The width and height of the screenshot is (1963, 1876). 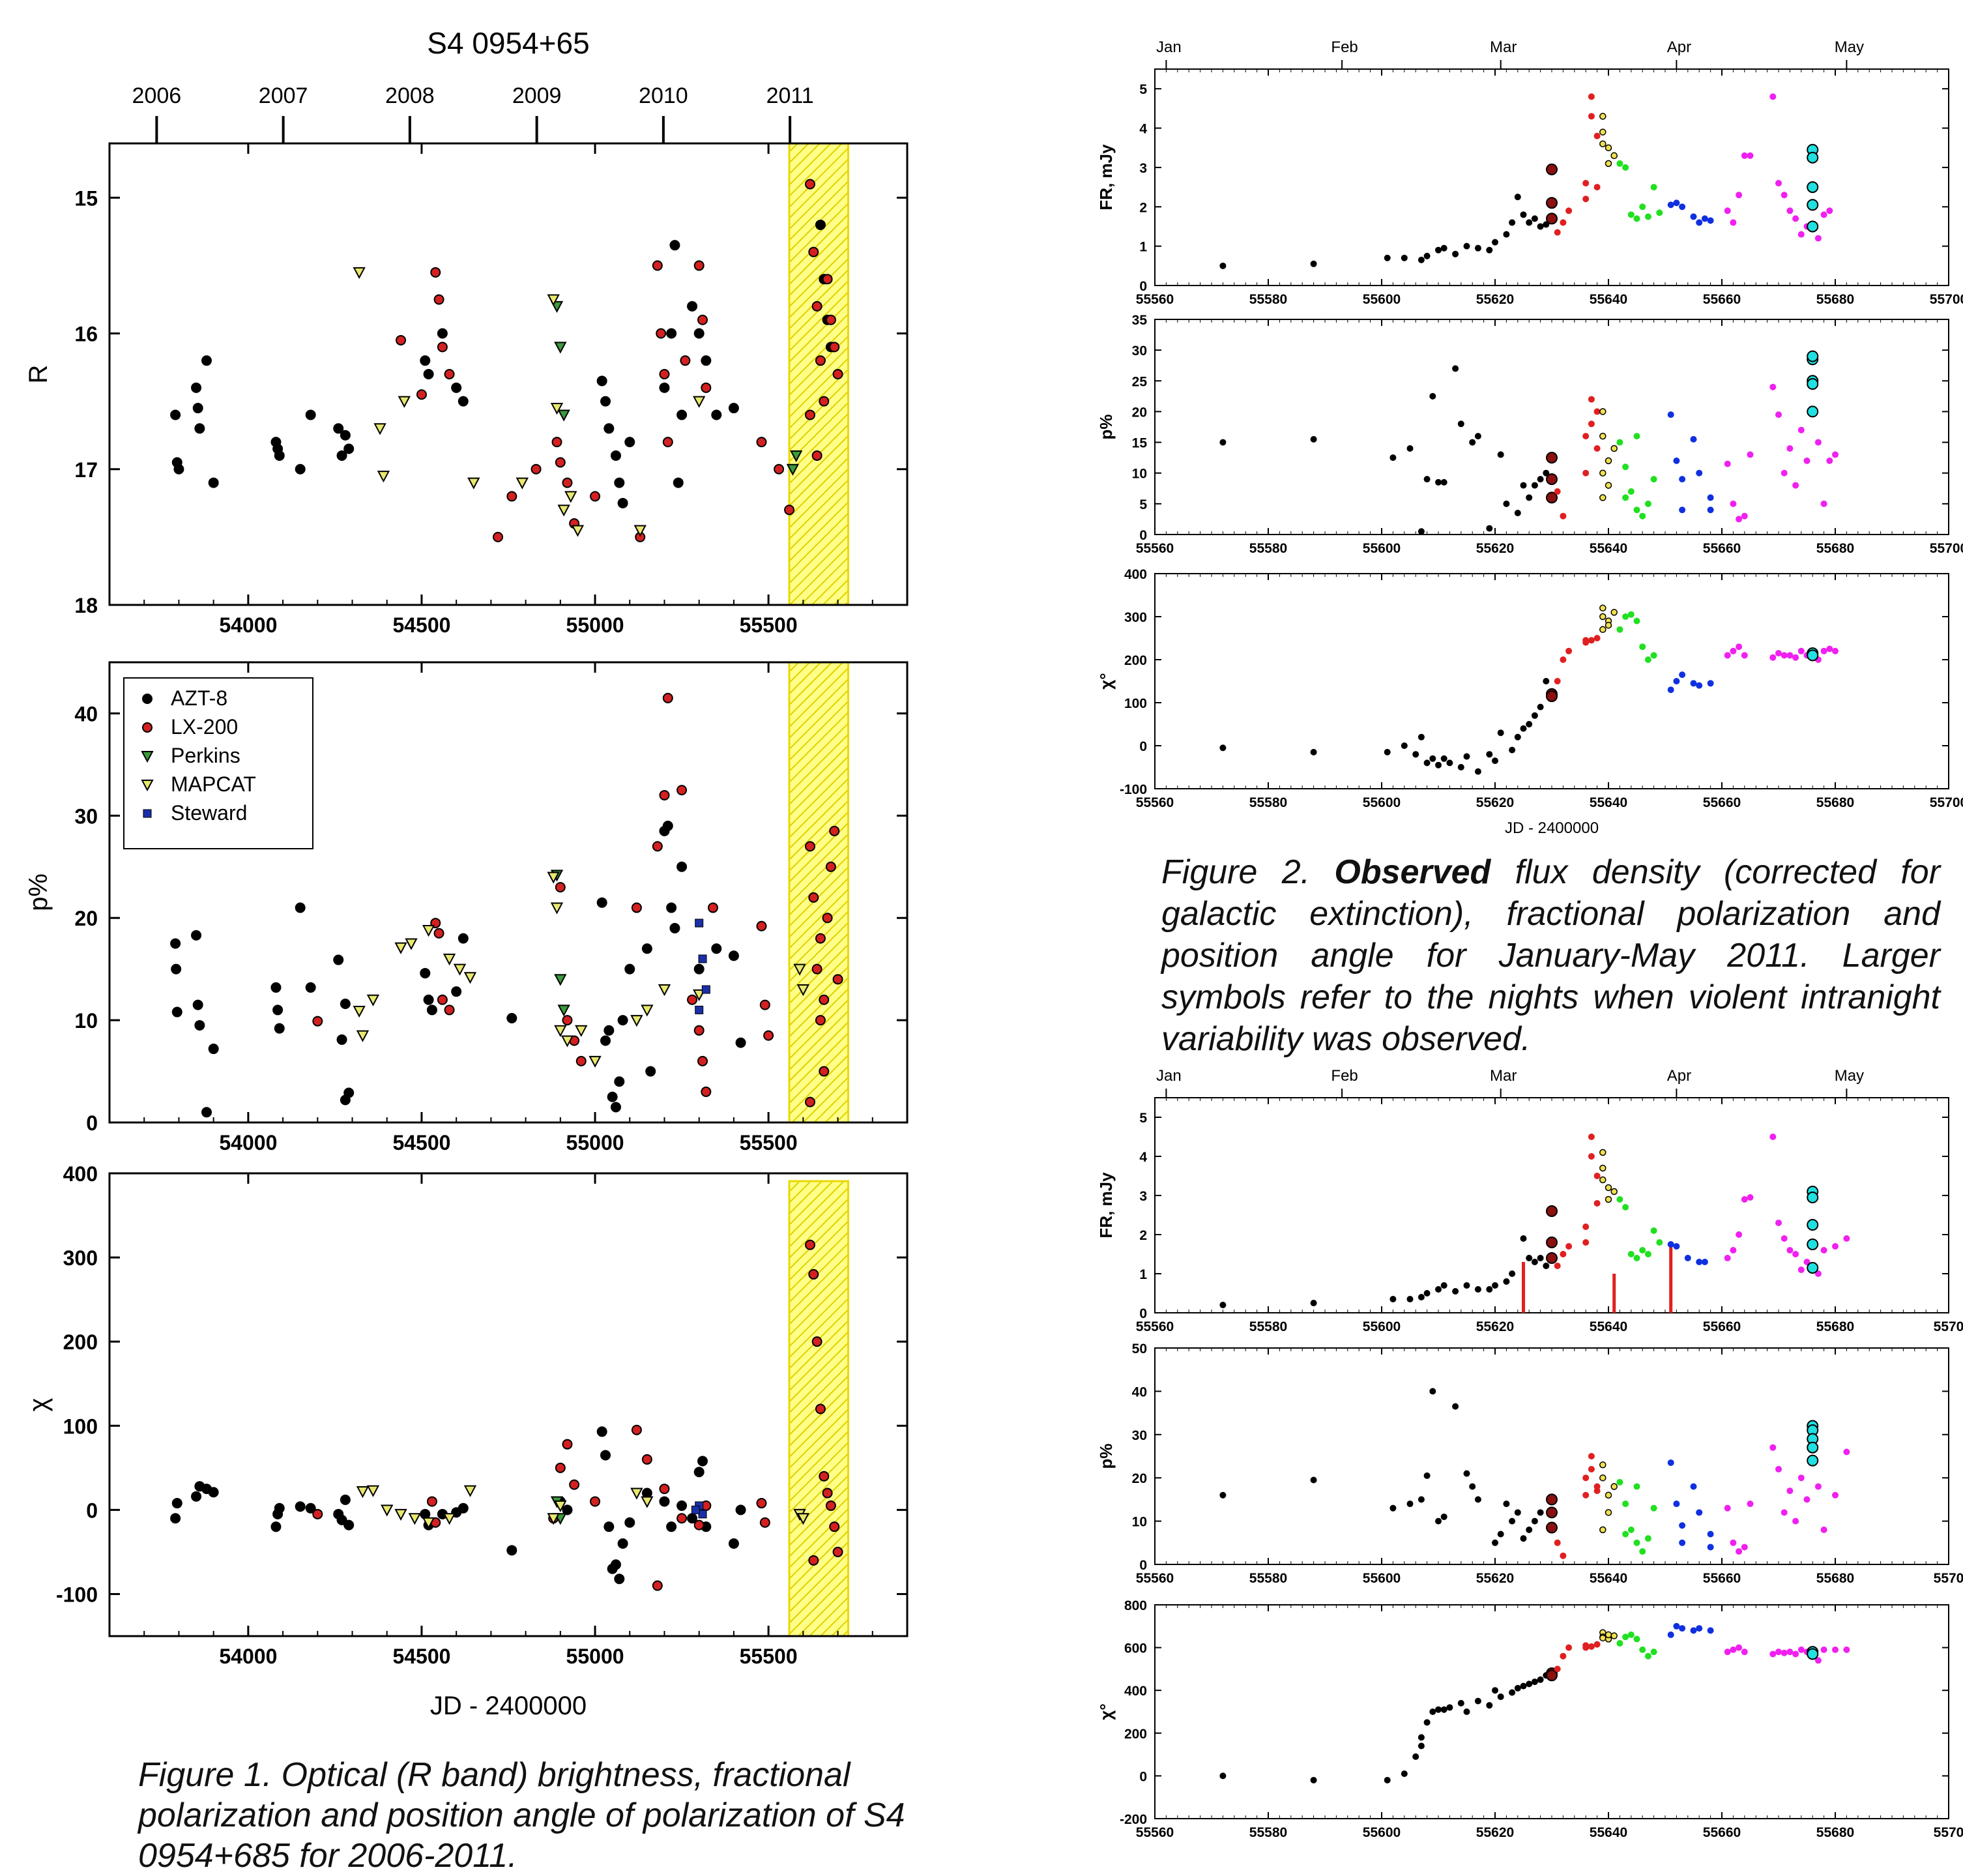 What do you see at coordinates (1268, 1832) in the screenshot?
I see `x-tick-label: 55580` at bounding box center [1268, 1832].